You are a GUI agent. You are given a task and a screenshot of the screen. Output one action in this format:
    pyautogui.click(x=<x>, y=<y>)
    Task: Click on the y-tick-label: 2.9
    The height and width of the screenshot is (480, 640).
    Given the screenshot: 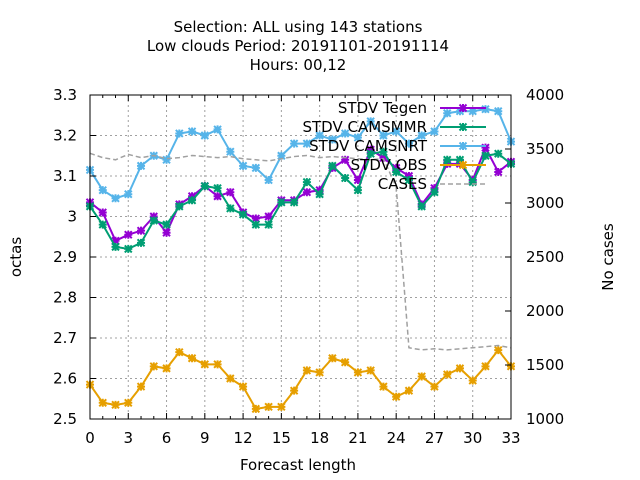 What is the action you would take?
    pyautogui.click(x=65, y=257)
    